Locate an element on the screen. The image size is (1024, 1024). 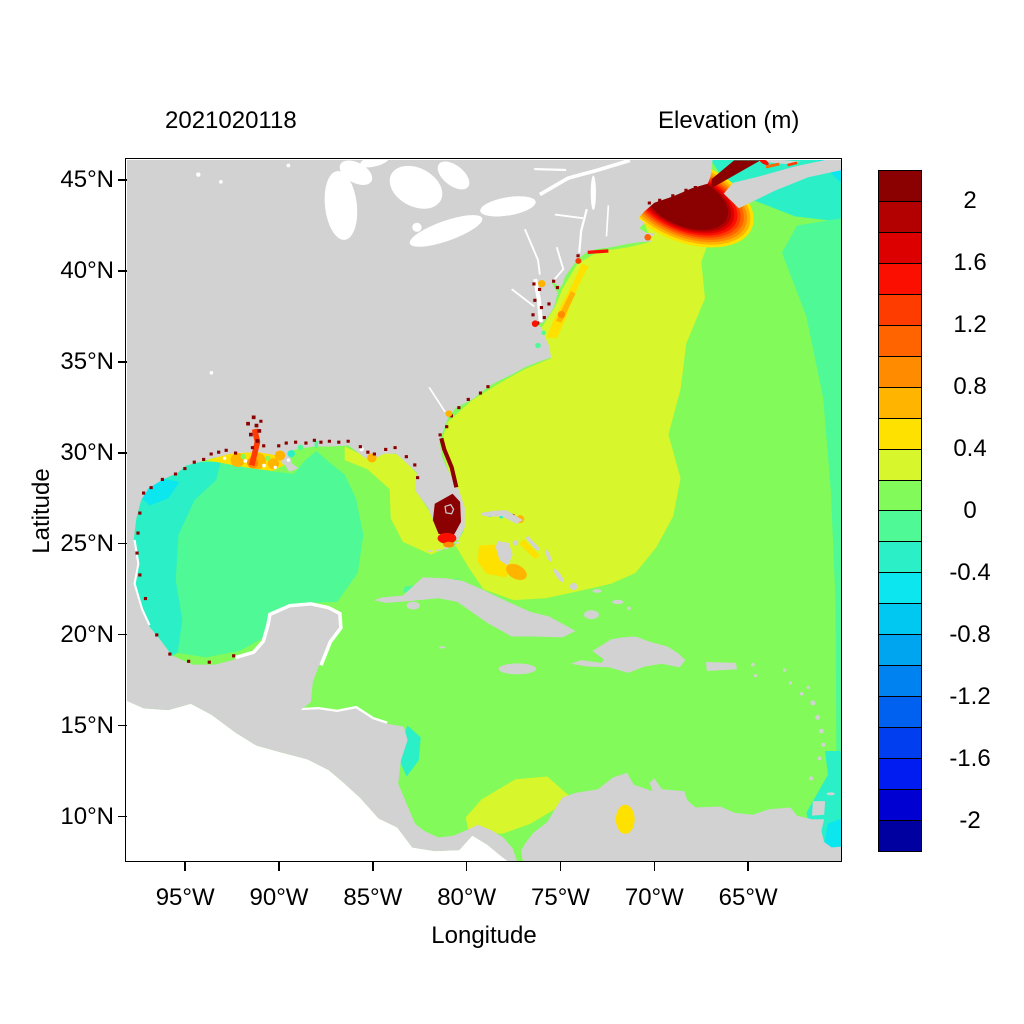
delaware-bay-orange-dot is located at coordinates (541, 284).